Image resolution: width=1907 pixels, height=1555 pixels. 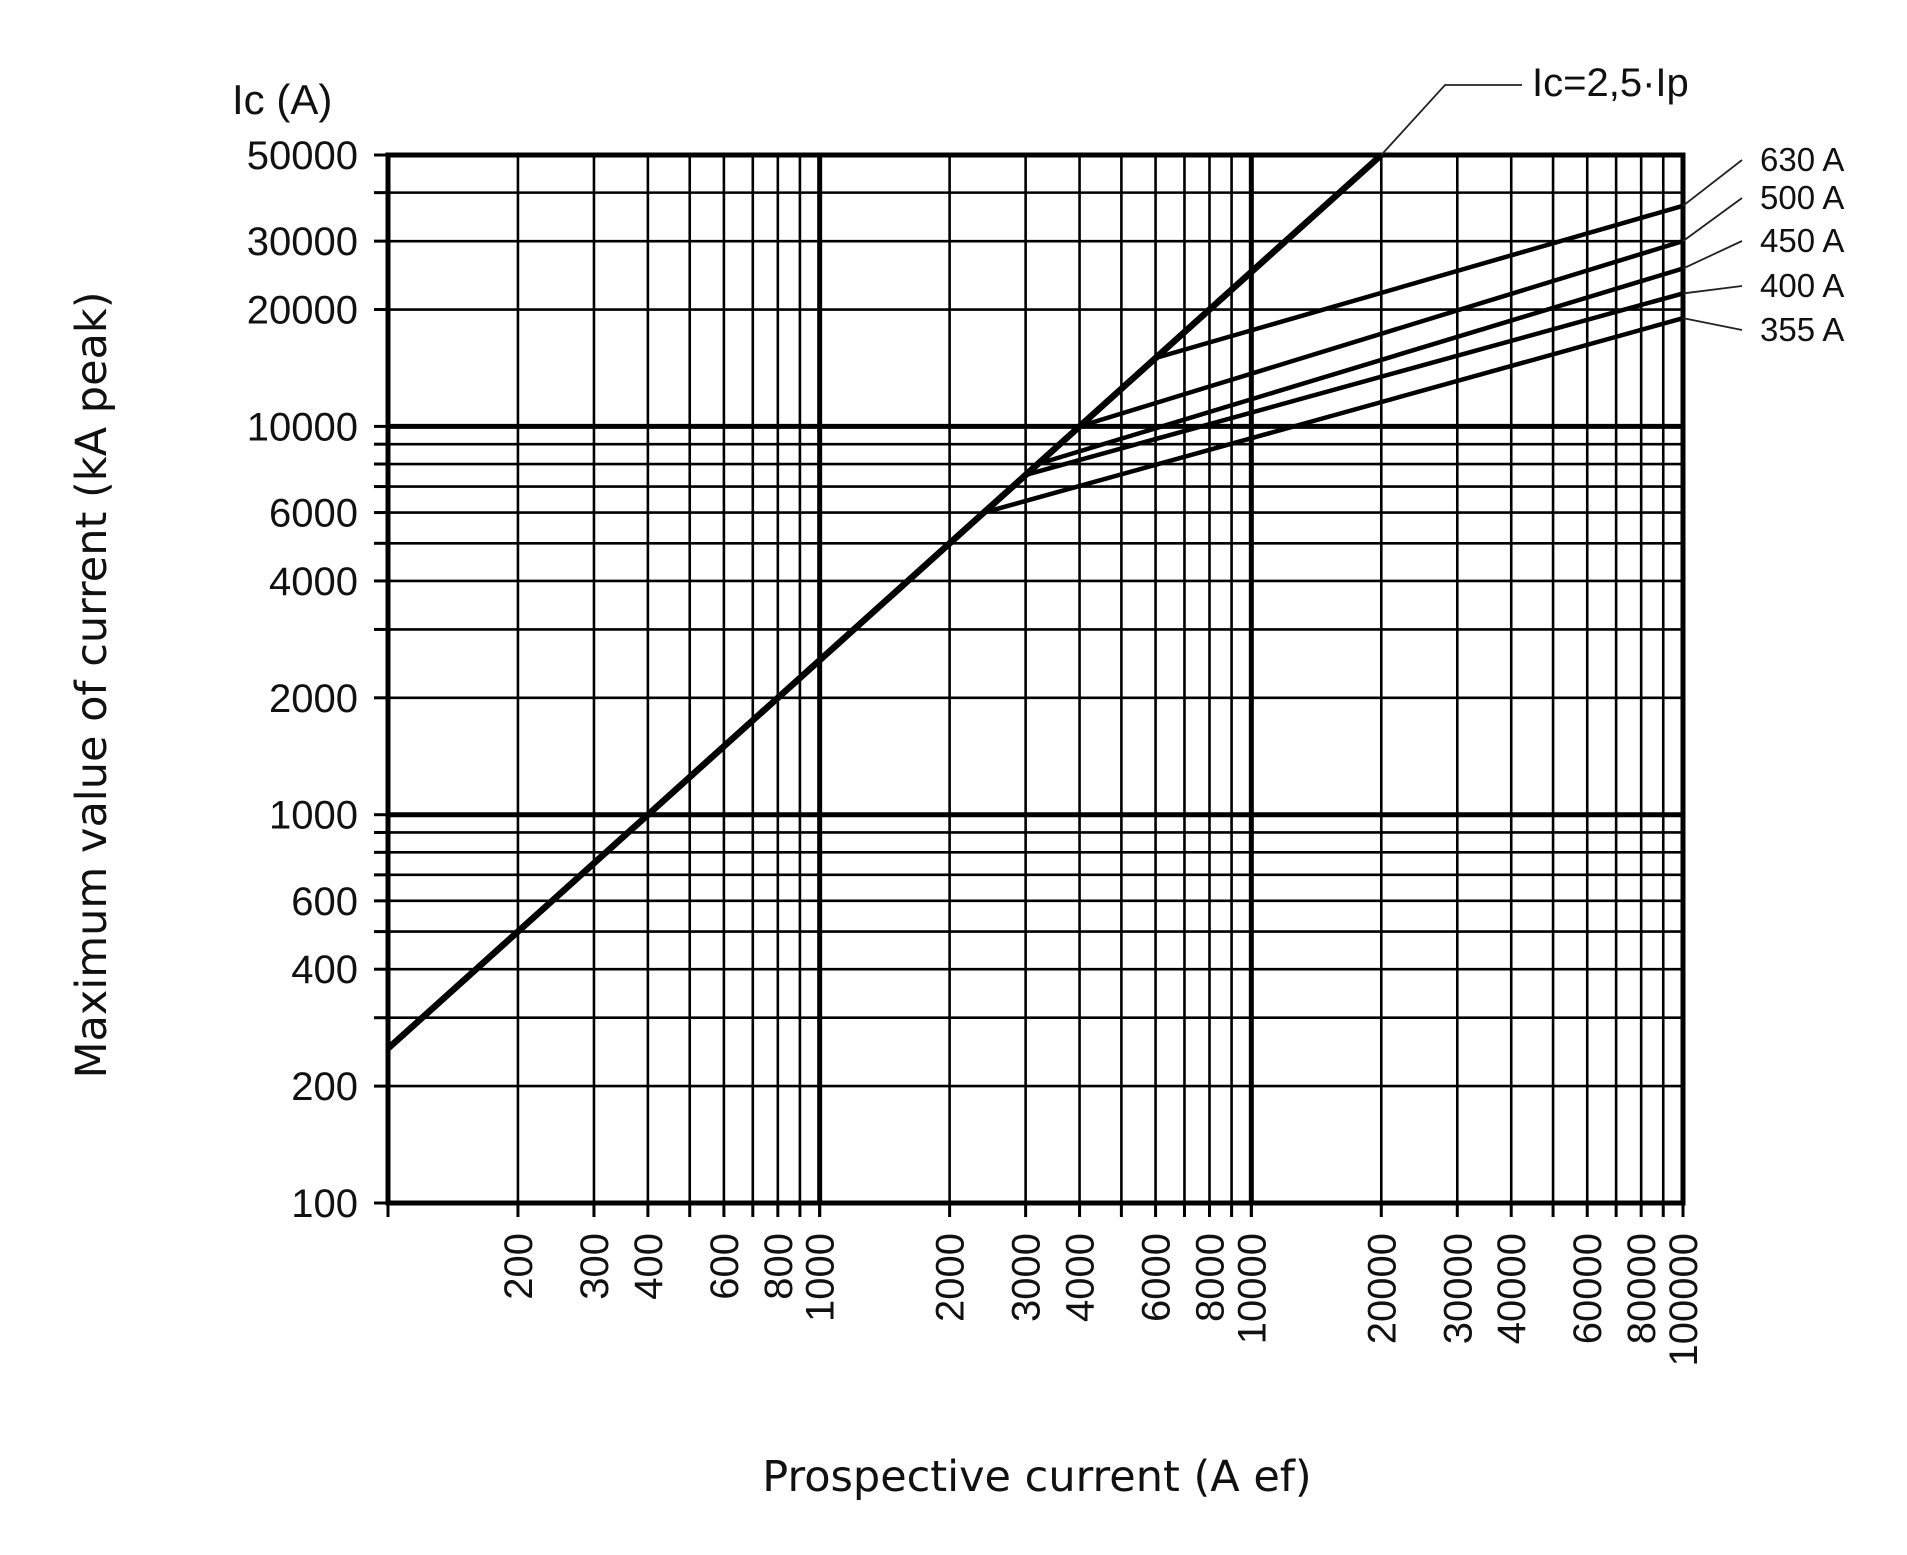 What do you see at coordinates (302, 311) in the screenshot?
I see `y-tick-label: 20000` at bounding box center [302, 311].